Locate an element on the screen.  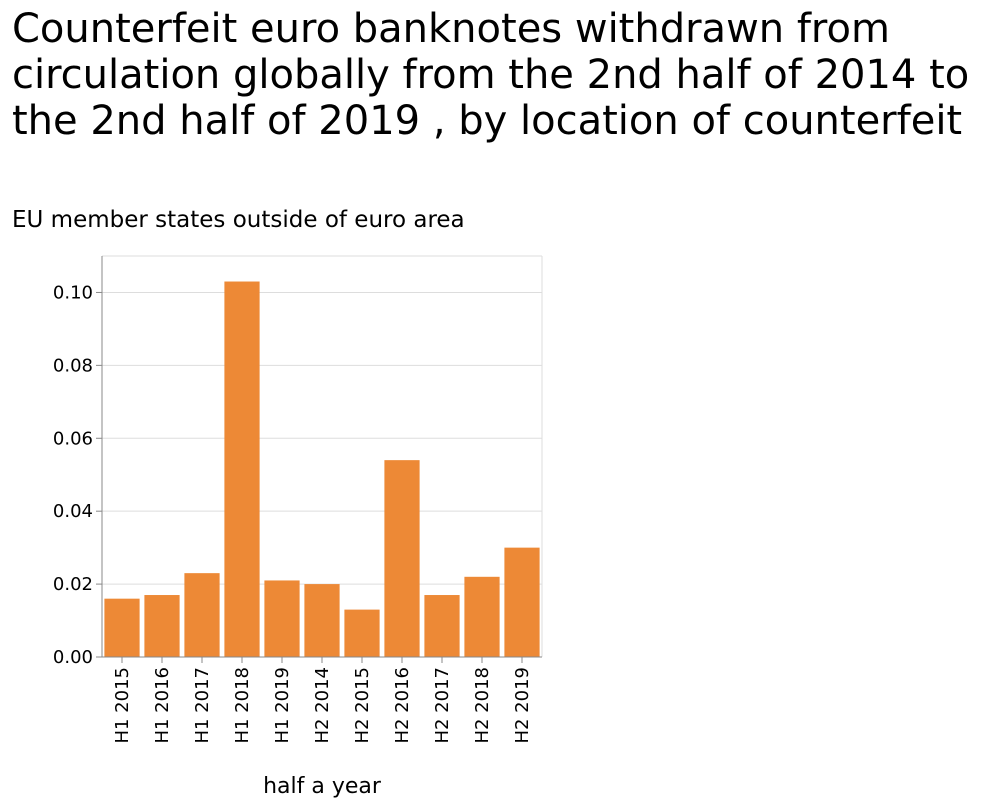
y-tick-label: 0.04 is located at coordinates (73, 511).